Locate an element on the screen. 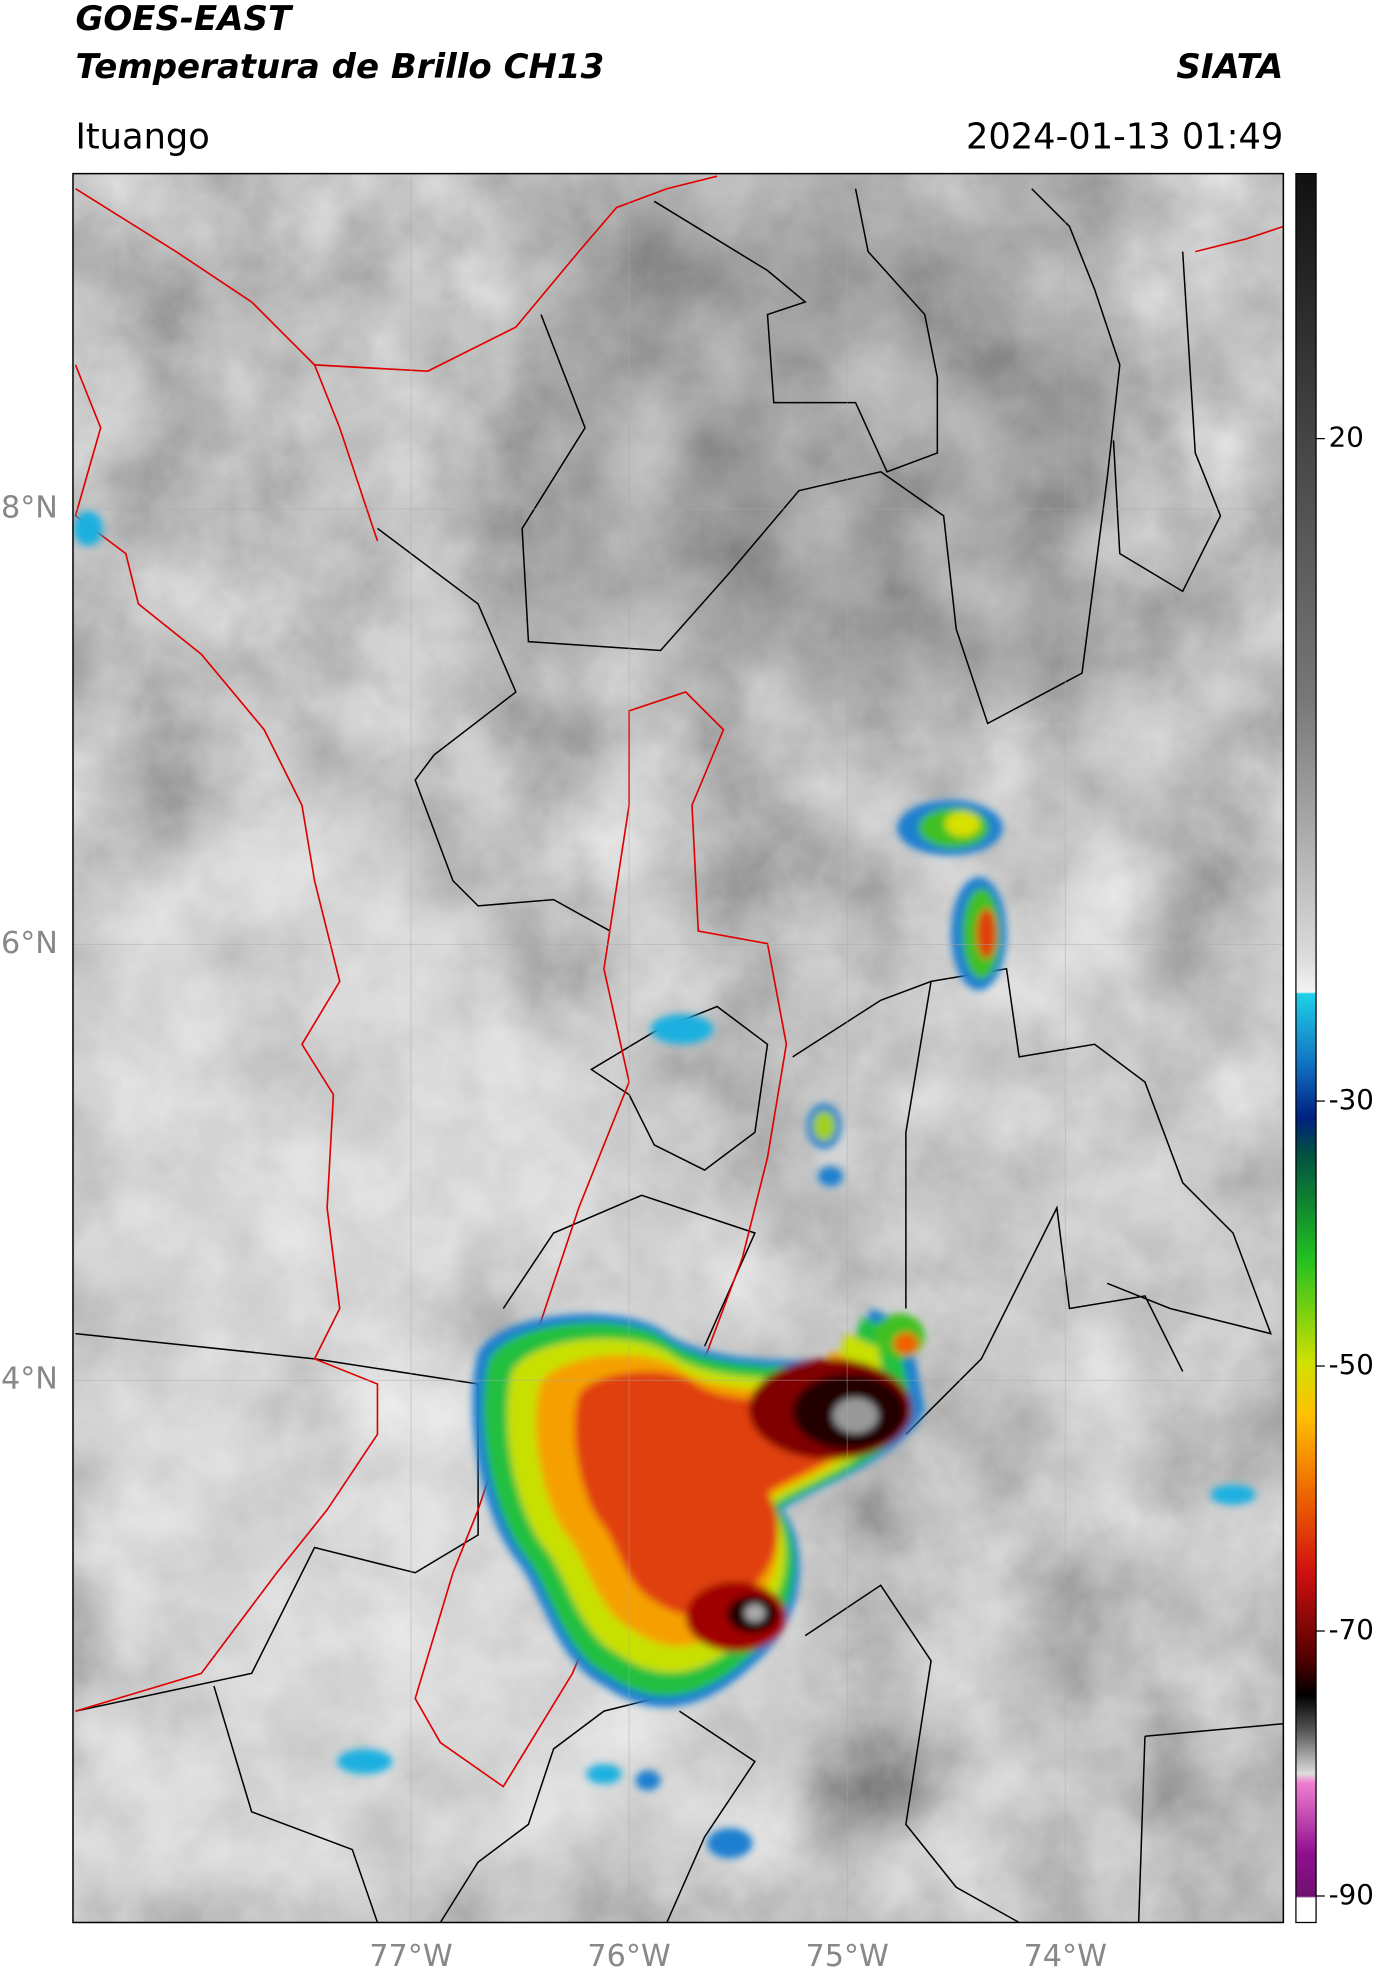 This screenshot has width=1384, height=1981. colorbar is located at coordinates (1306, 1048).